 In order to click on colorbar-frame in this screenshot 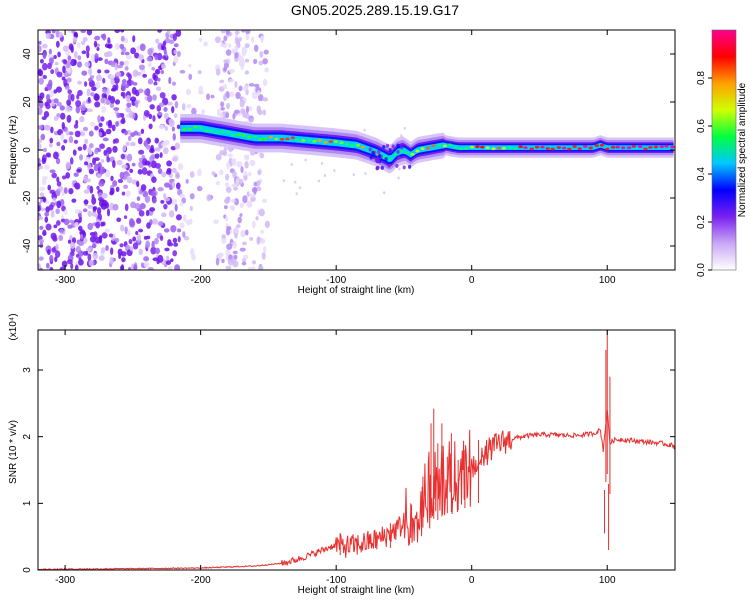, I will do `click(724, 150)`.